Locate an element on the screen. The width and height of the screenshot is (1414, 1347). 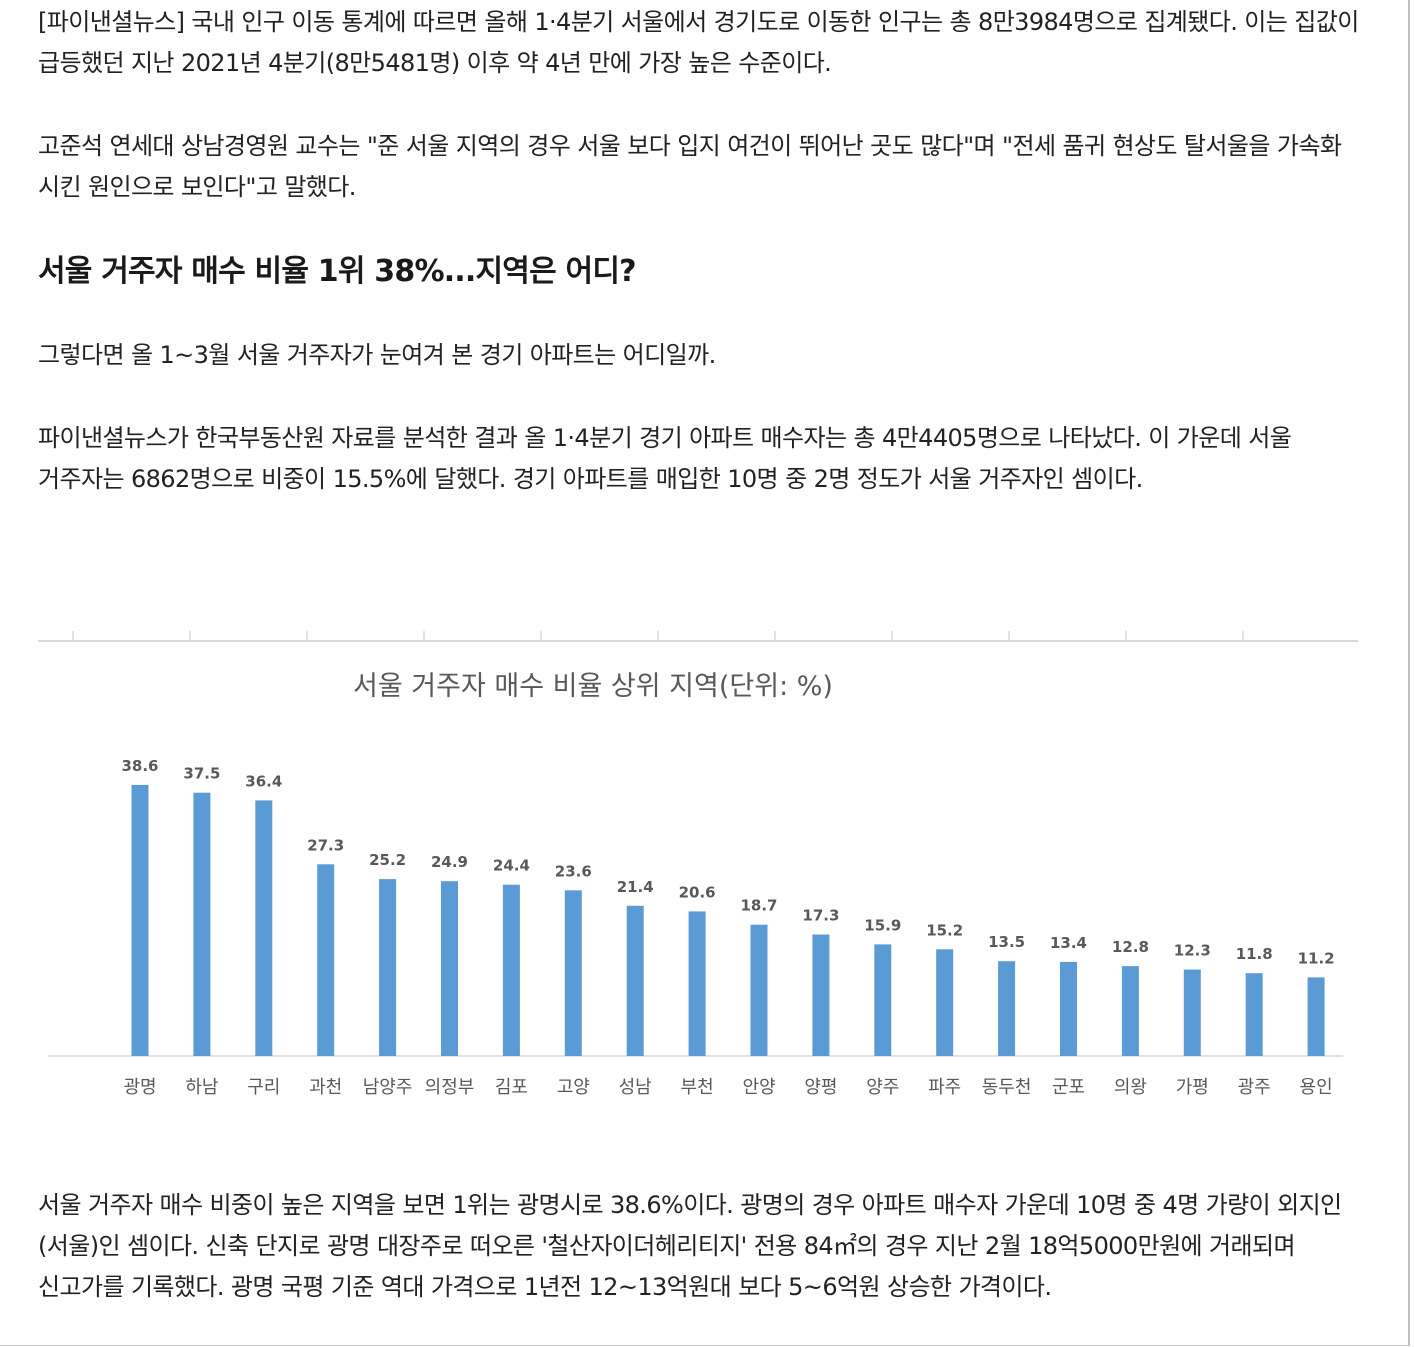
data-label: 13.5 is located at coordinates (1006, 942).